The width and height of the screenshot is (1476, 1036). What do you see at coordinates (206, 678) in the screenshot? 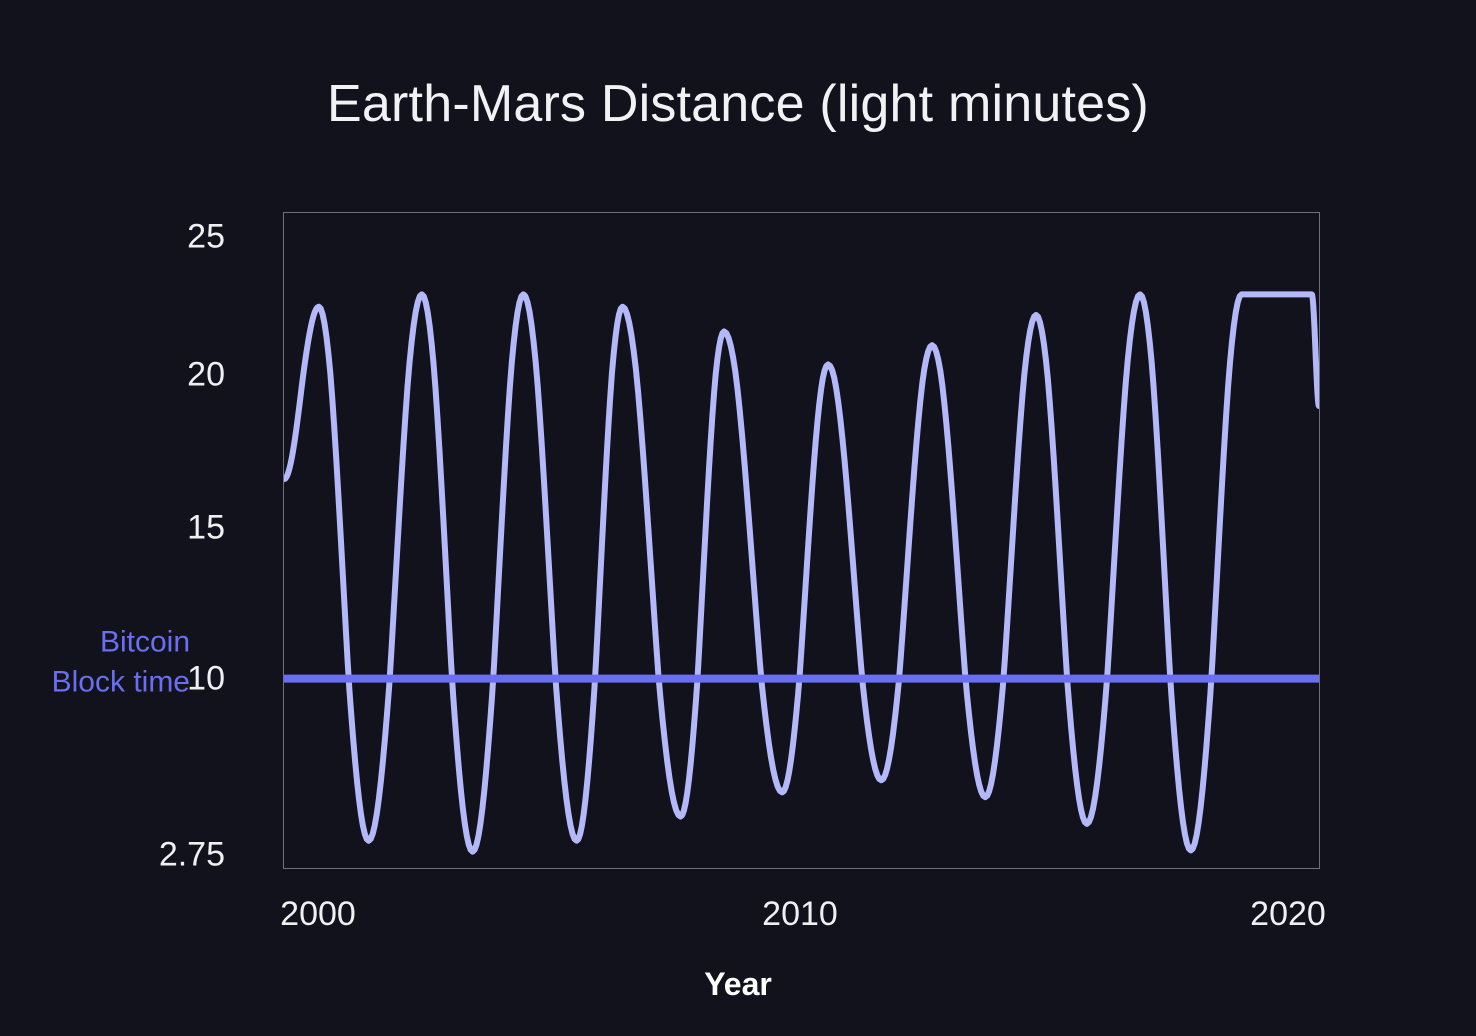
I see `y-axis-tick-10: 10` at bounding box center [206, 678].